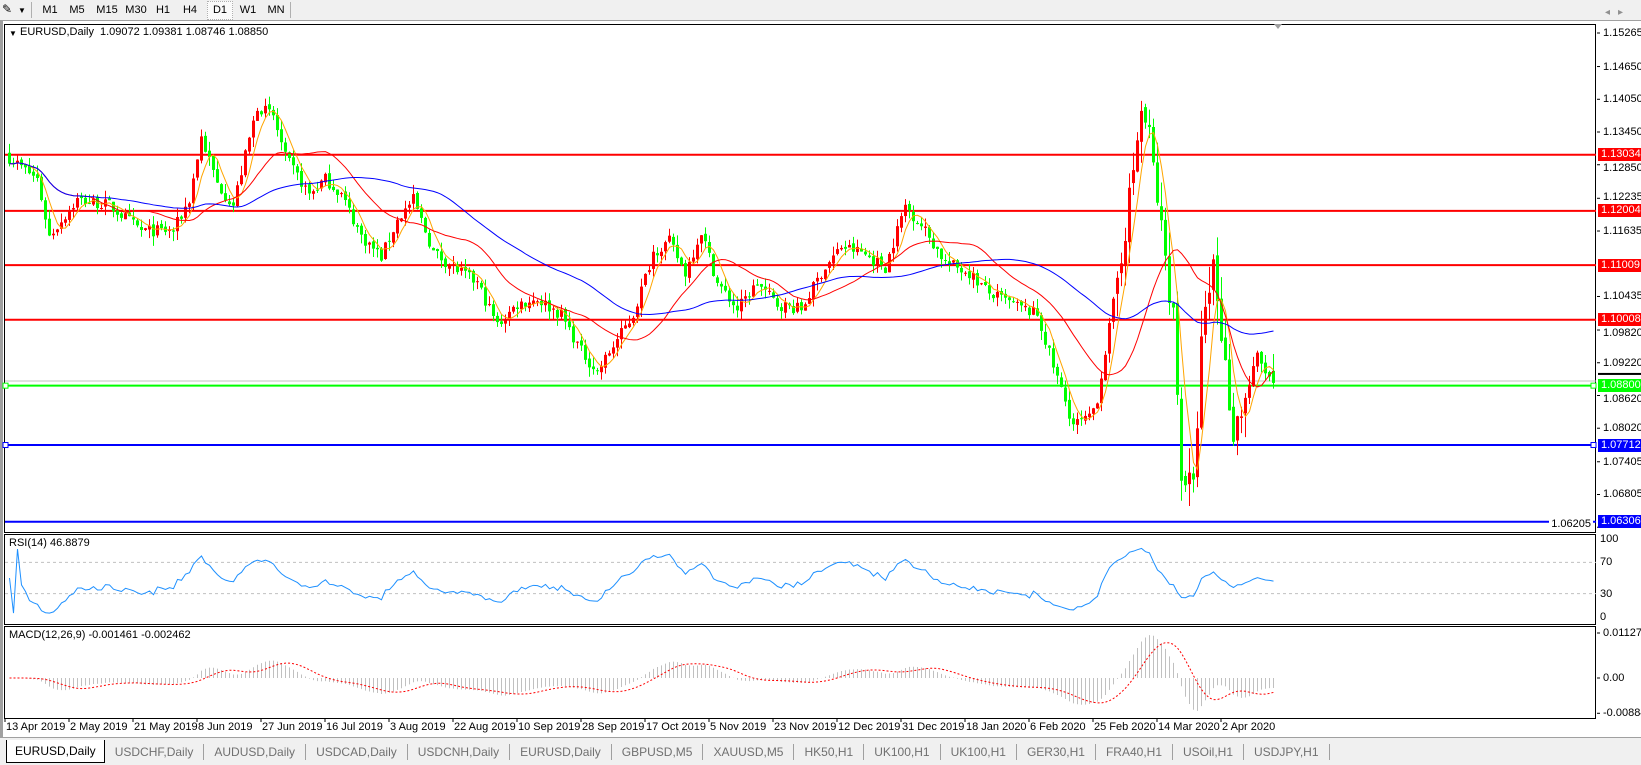 The image size is (1641, 765). I want to click on chart-tab: GER30,H1, so click(1056, 751).